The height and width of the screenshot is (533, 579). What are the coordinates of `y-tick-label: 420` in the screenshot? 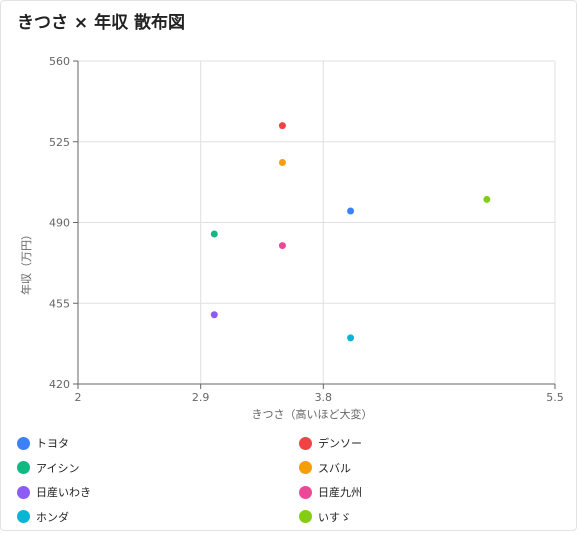 It's located at (59, 384).